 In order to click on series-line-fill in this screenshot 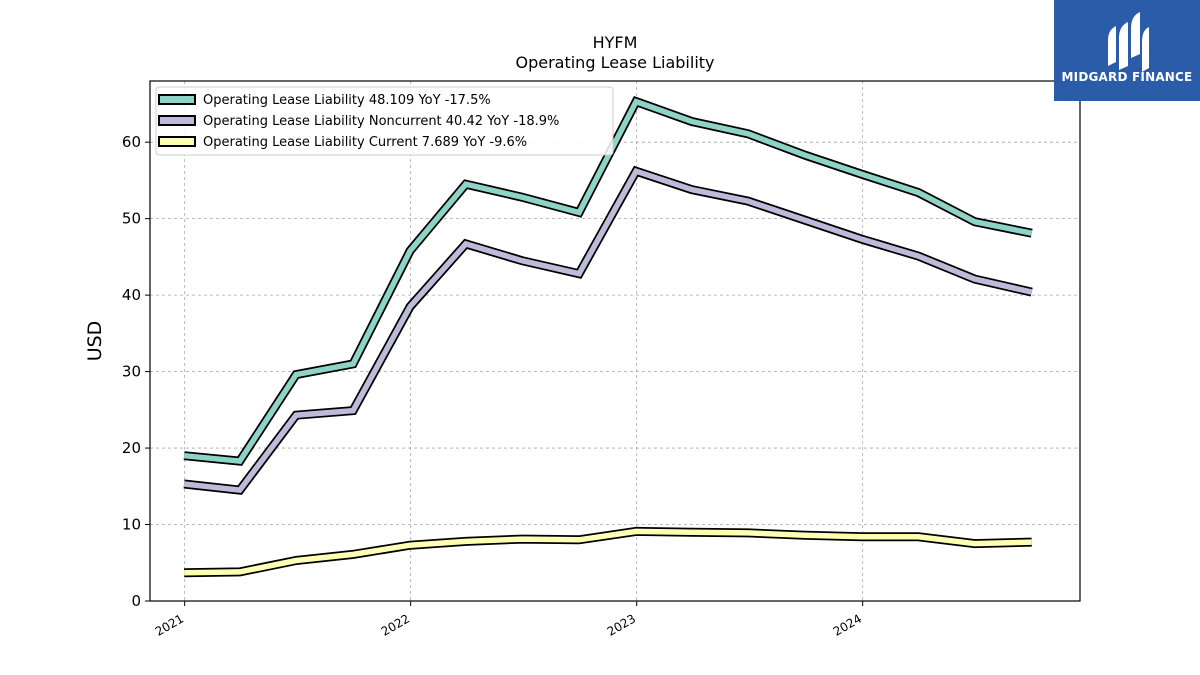, I will do `click(608, 552)`.